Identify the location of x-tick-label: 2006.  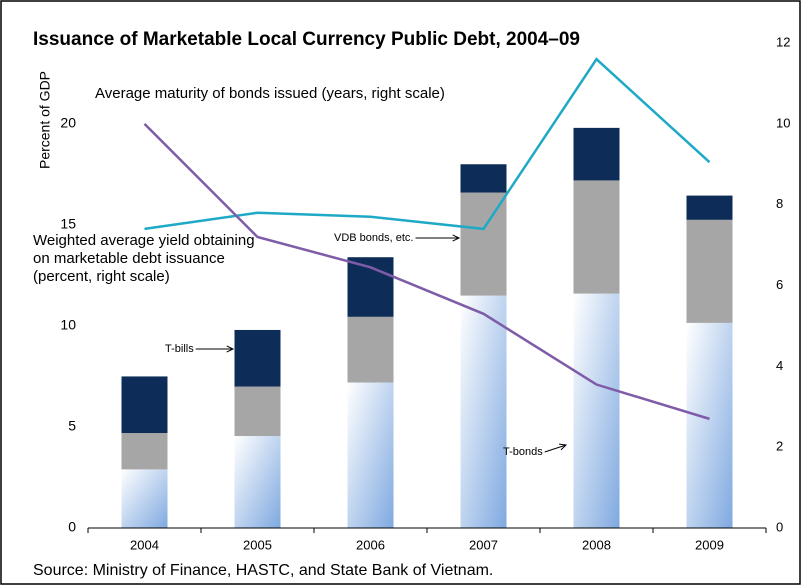
(370, 544).